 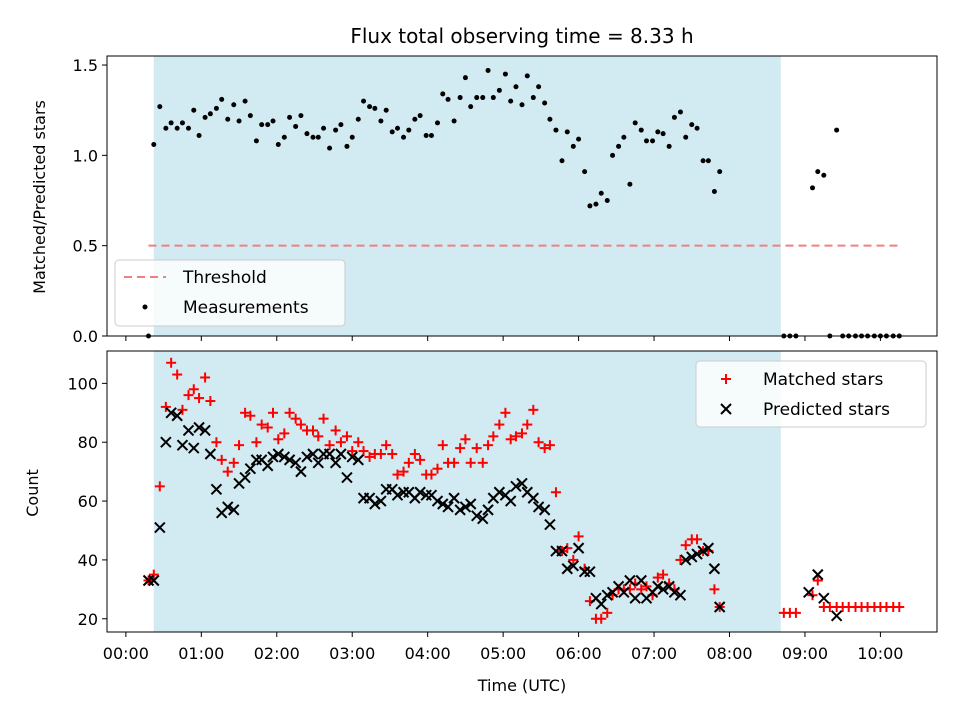 I want to click on x-tick-label: 04:00, so click(x=428, y=653).